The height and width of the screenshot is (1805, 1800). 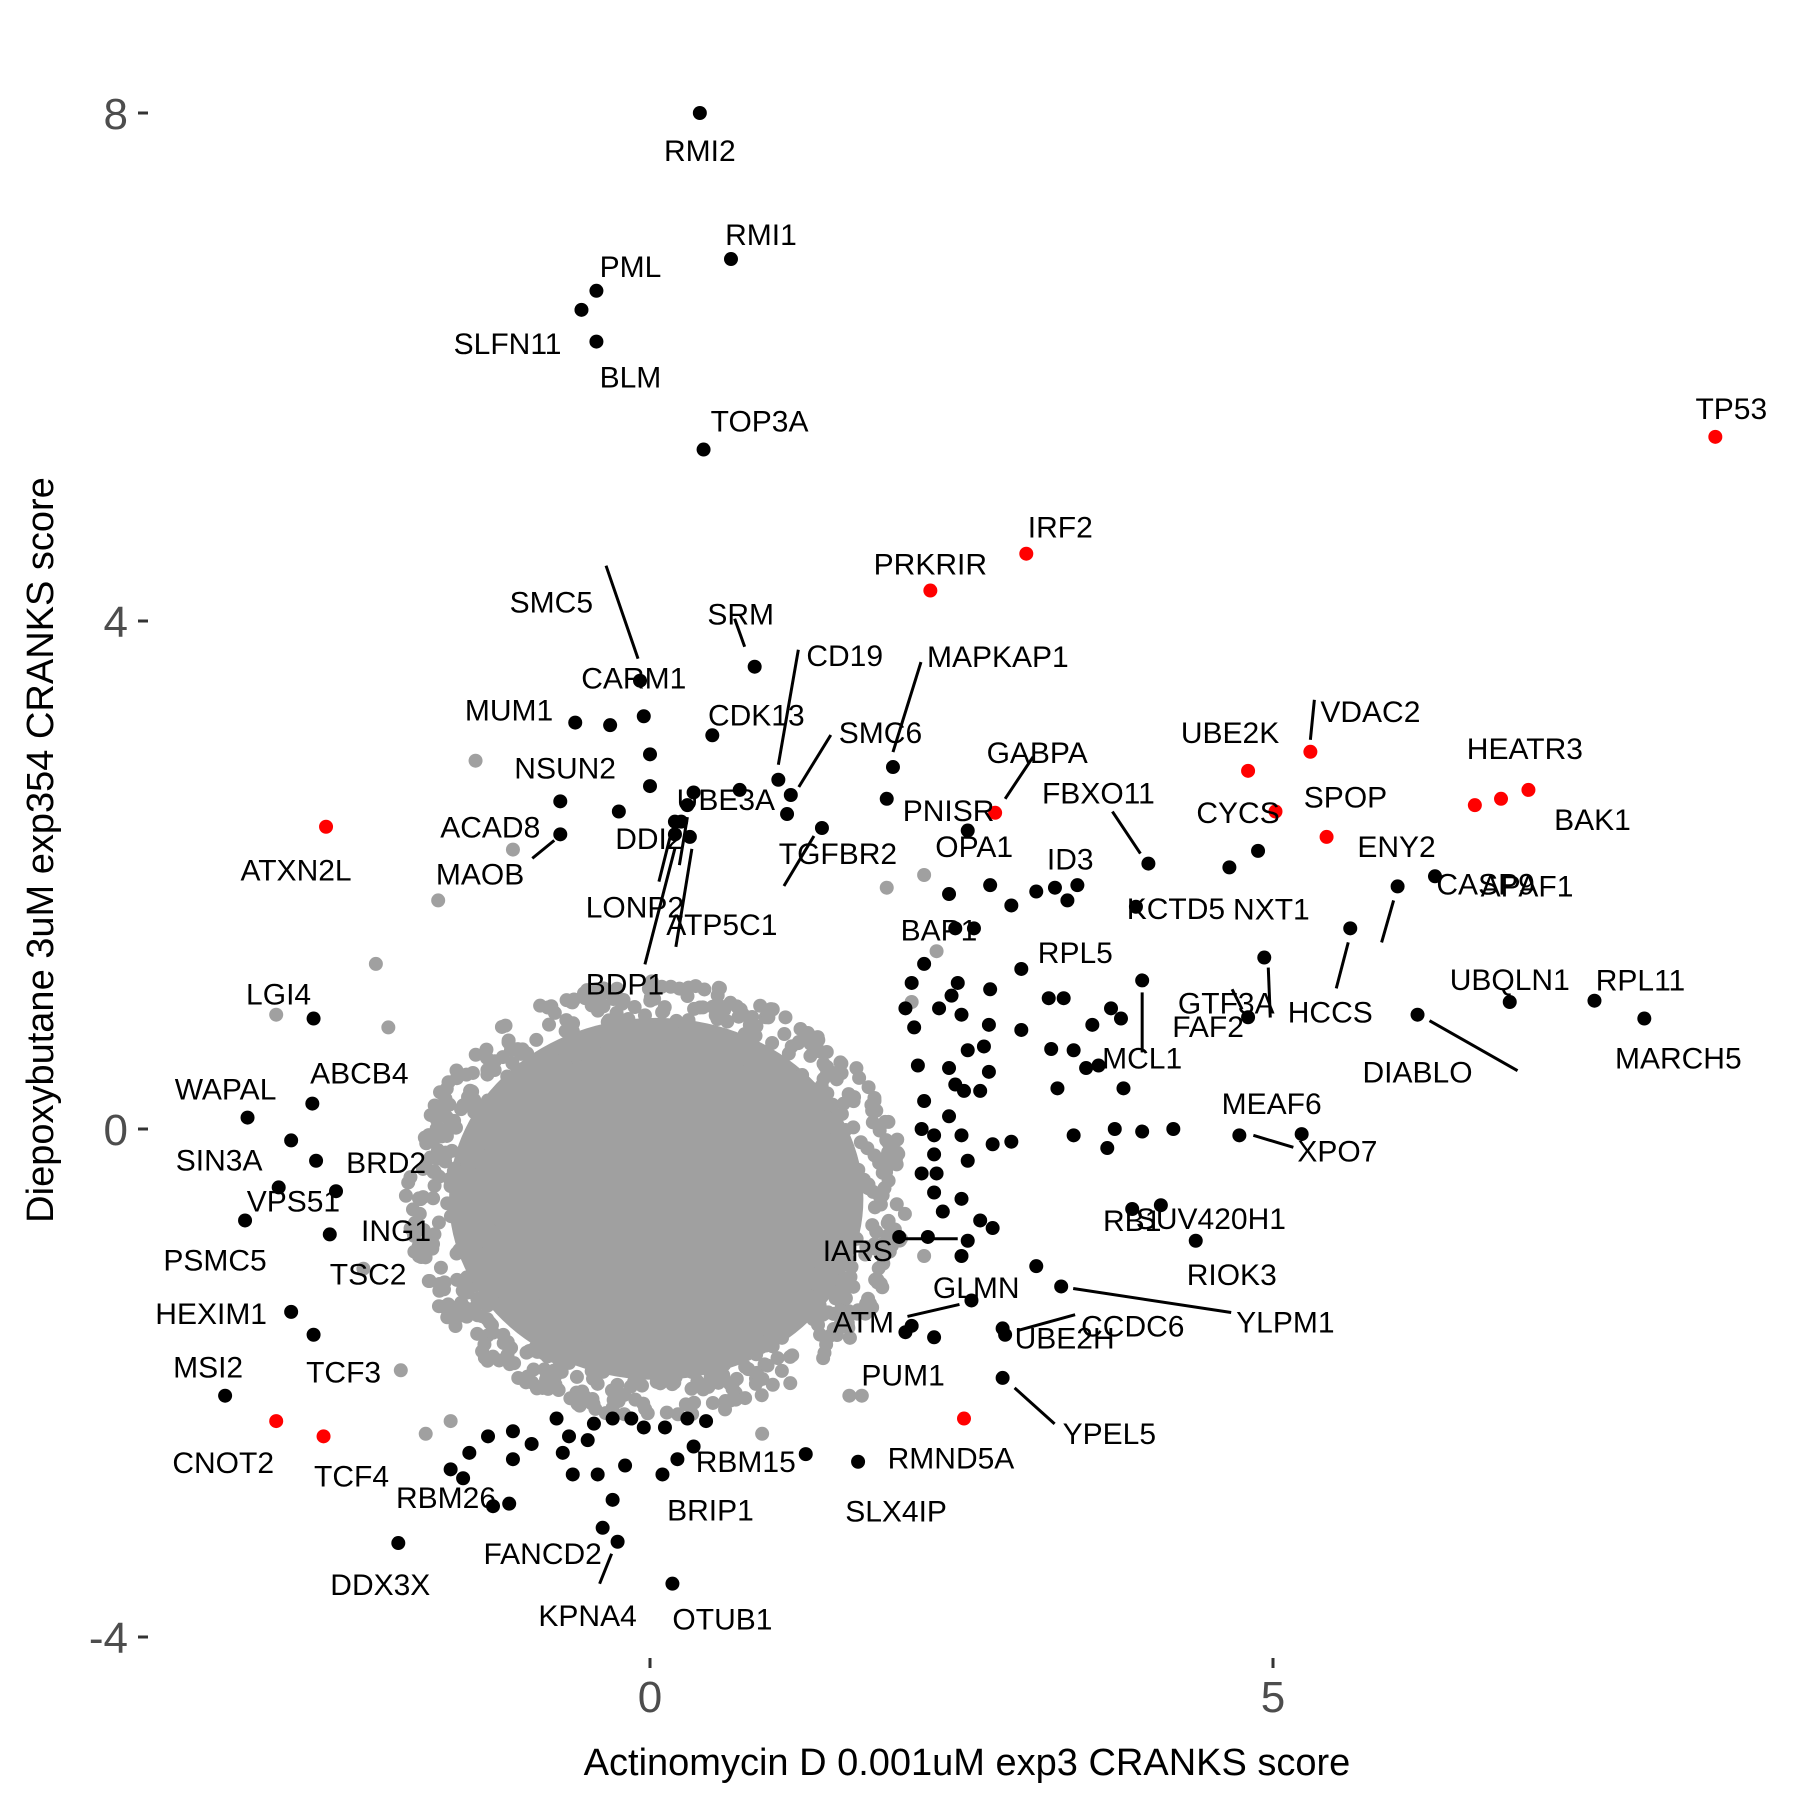 I want to click on point-atxn2l, so click(x=326, y=826).